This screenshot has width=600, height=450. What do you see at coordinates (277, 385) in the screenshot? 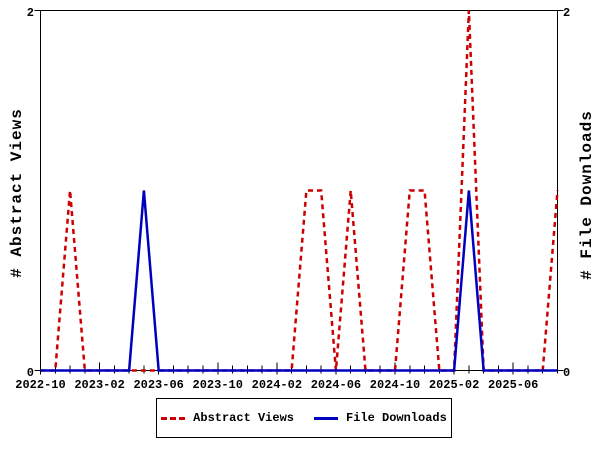
I see `x-axis-tick-label: 2024-02` at bounding box center [277, 385].